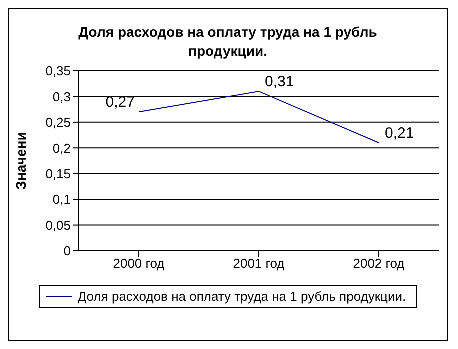 The width and height of the screenshot is (458, 349). Describe the element at coordinates (58, 122) in the screenshot. I see `y-tick-label: 0,25` at that location.